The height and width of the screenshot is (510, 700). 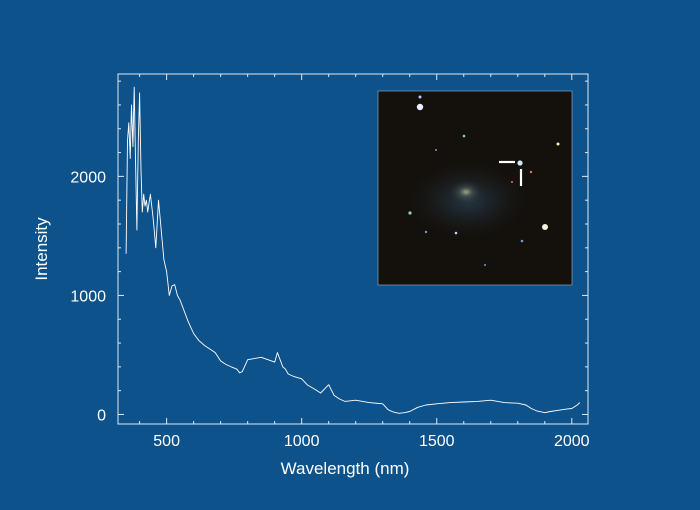 What do you see at coordinates (166, 441) in the screenshot?
I see `x-tick-label: 500` at bounding box center [166, 441].